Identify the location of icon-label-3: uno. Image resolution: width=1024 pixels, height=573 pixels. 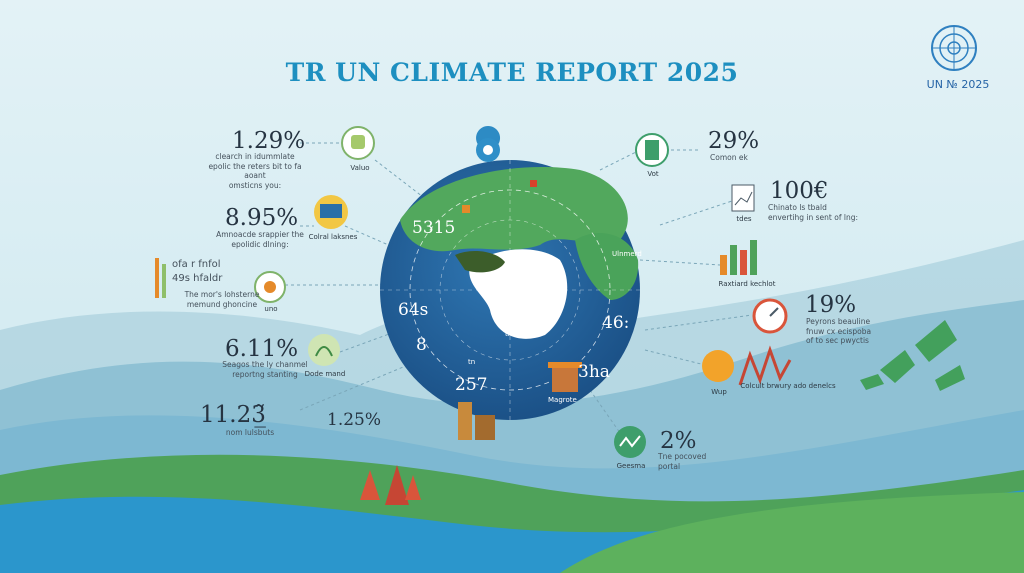
(271, 309).